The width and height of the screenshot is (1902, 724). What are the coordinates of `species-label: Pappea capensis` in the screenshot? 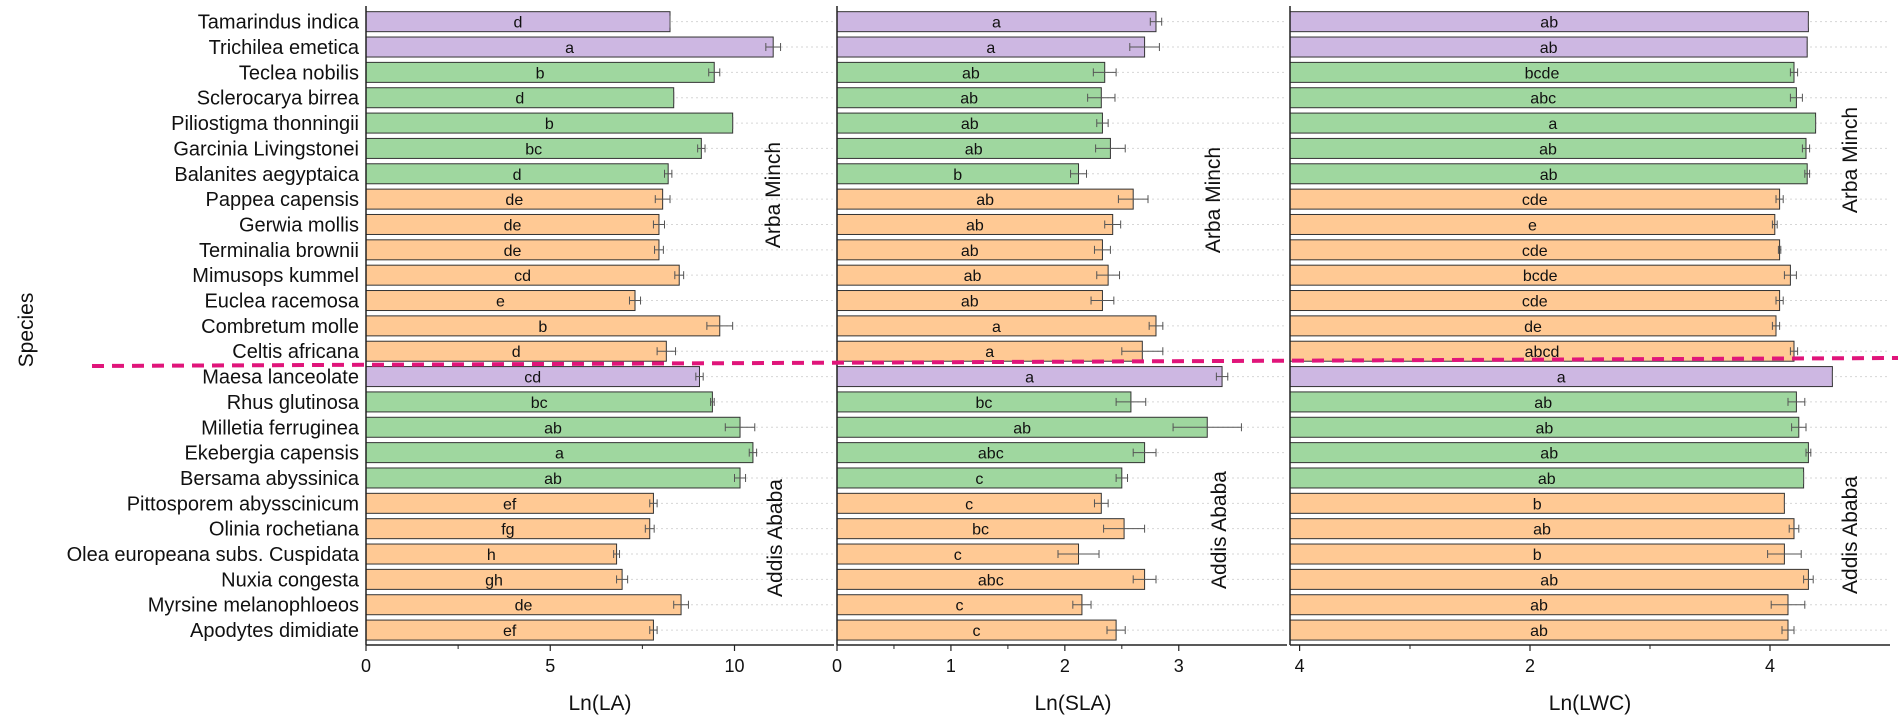 It's located at (282, 200).